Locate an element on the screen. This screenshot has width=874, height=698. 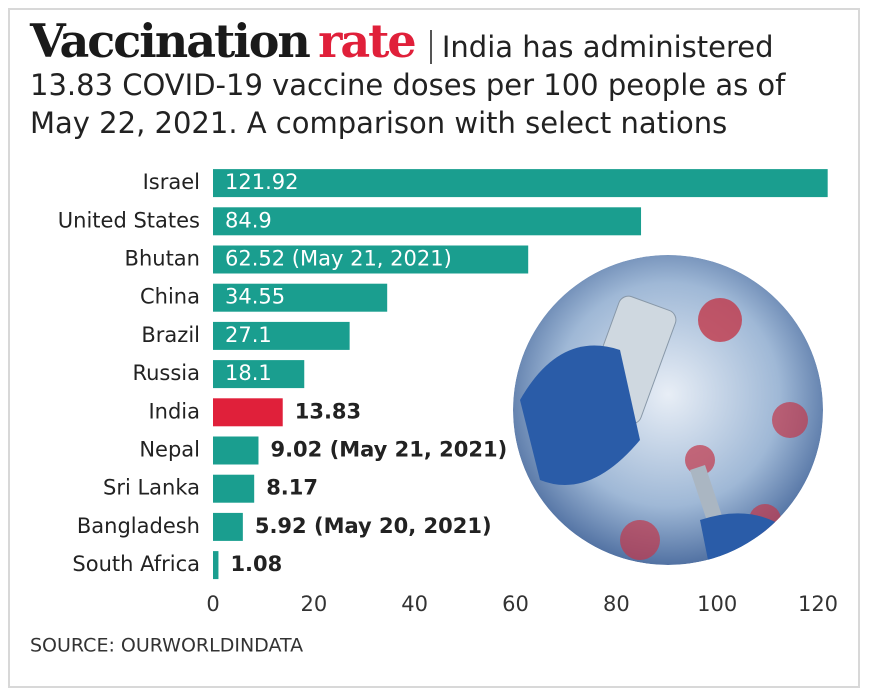
category-label: India is located at coordinates (174, 411).